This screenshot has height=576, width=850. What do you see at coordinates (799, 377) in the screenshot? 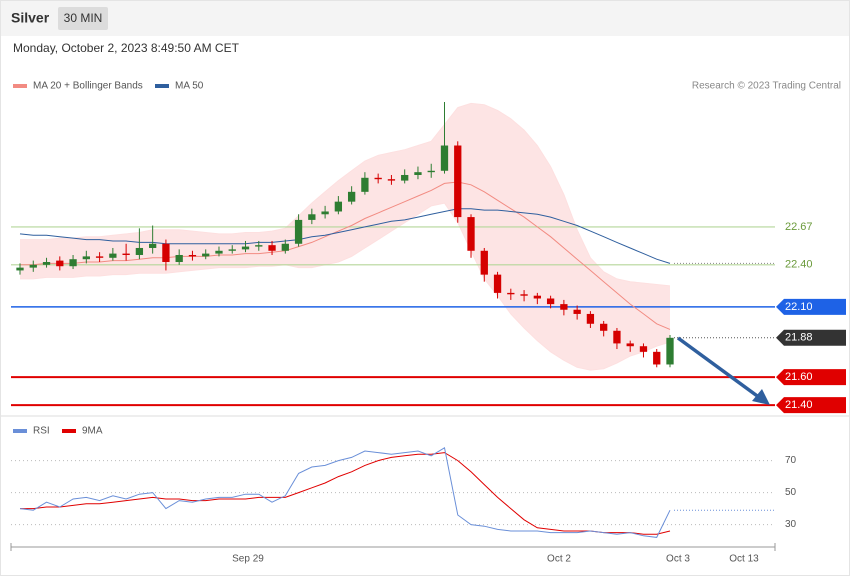
I see `level-label: 21.60` at bounding box center [799, 377].